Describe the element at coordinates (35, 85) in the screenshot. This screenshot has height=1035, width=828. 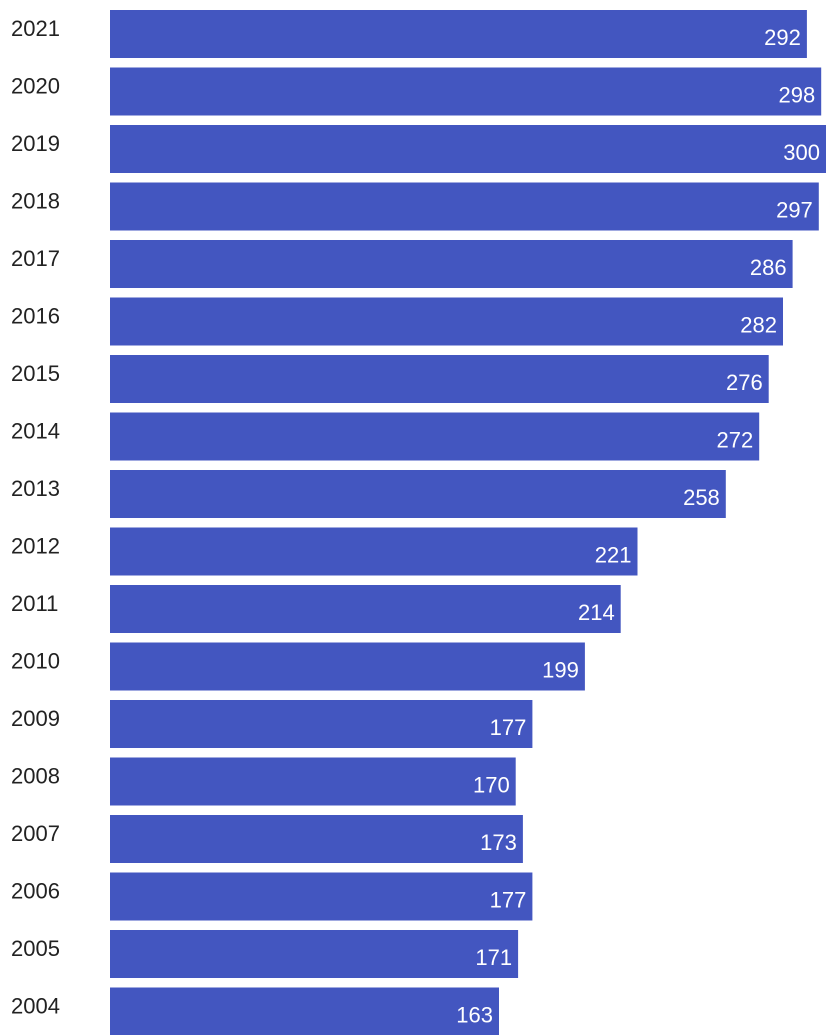
I see `category-label-2020: 2020` at that location.